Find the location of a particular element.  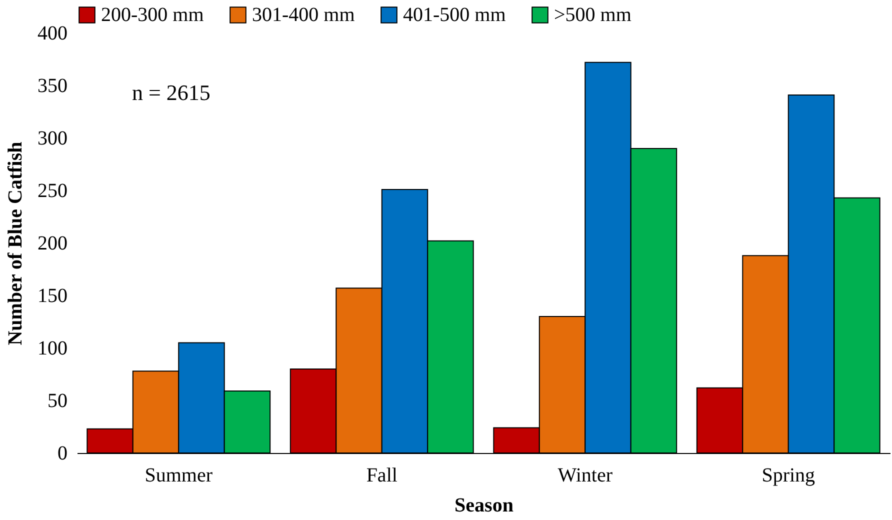

y-tick-label: 300 is located at coordinates (53, 139).